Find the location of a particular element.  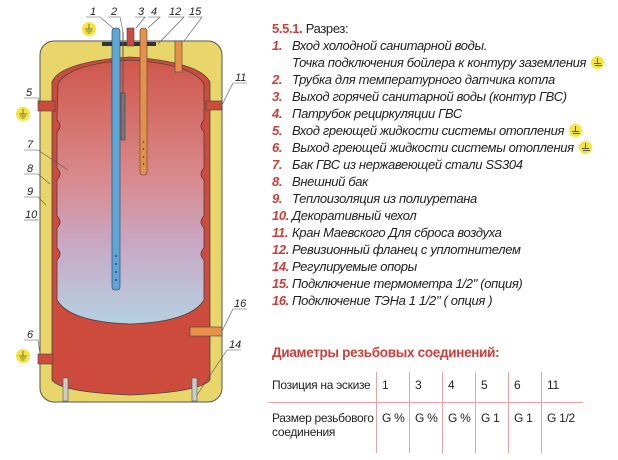

legend-number: 11. is located at coordinates (280, 232).